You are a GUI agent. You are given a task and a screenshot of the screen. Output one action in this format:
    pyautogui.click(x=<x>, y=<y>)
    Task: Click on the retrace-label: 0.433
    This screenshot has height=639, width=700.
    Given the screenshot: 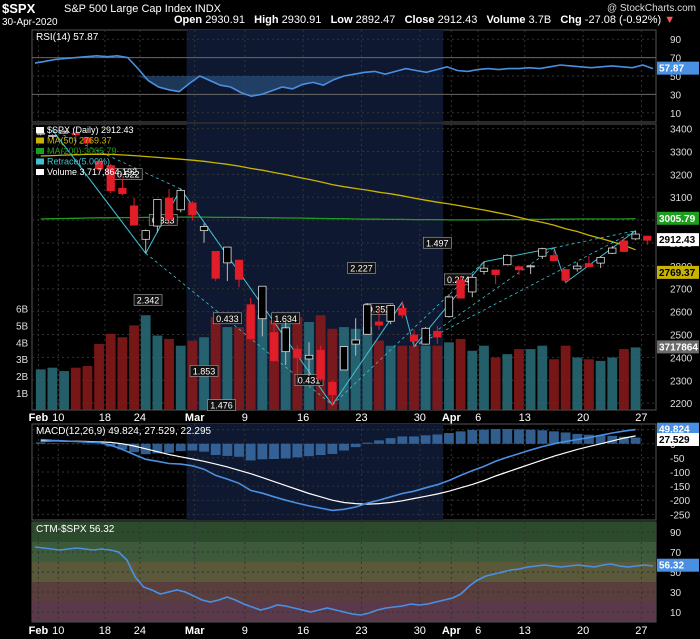 What is the action you would take?
    pyautogui.click(x=227, y=319)
    